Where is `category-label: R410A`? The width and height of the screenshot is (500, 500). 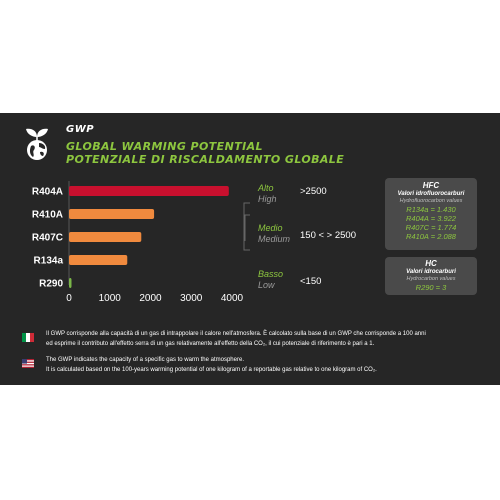
category-label: R410A is located at coordinates (47, 215).